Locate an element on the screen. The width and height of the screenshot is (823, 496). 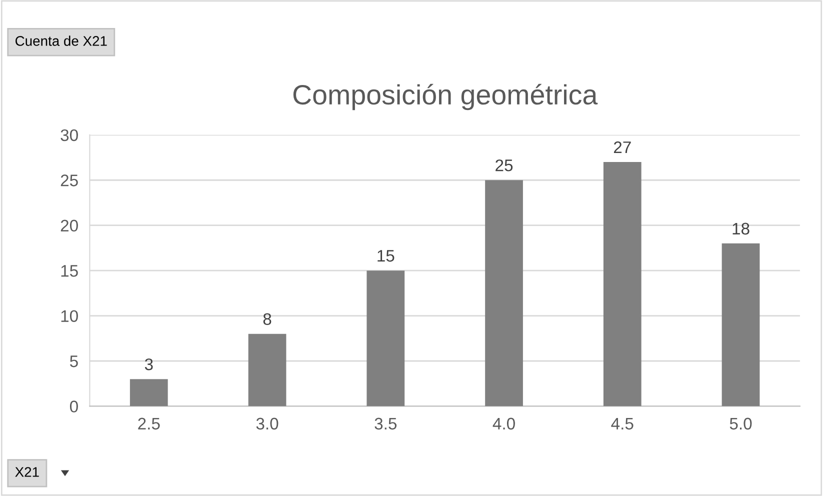
data-label: 3 is located at coordinates (148, 364).